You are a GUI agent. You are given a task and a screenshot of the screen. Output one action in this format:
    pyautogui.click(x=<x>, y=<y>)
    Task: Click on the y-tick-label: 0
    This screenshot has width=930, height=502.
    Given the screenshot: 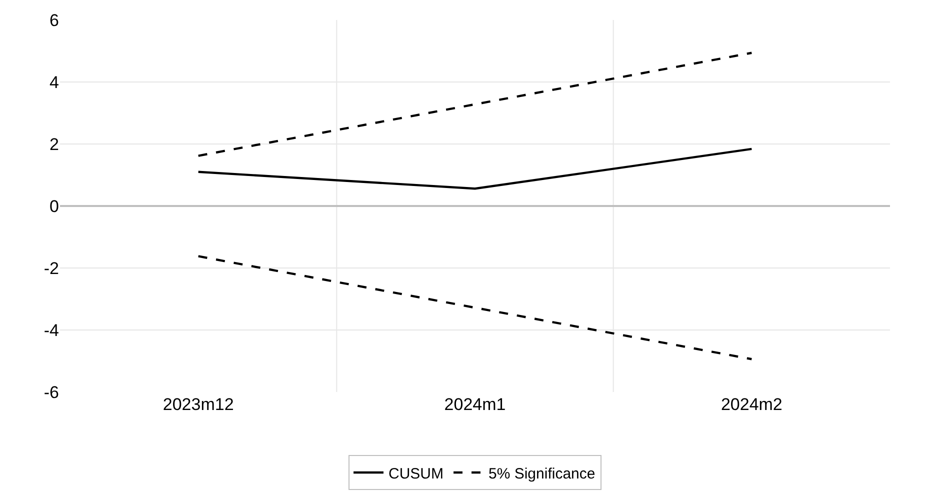 What is the action you would take?
    pyautogui.click(x=54, y=206)
    